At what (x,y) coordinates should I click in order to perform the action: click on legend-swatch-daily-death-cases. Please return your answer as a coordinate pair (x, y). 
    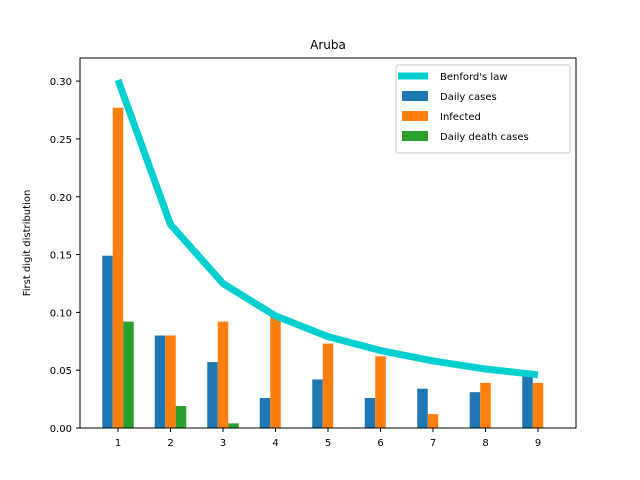
    Looking at the image, I should click on (415, 136).